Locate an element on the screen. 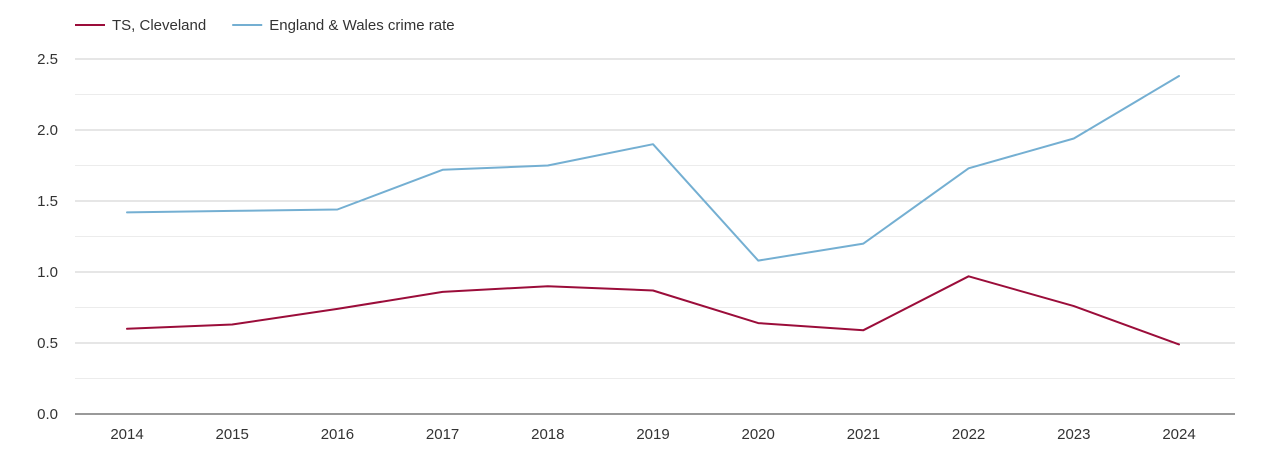 This screenshot has height=450, width=1270. x-tick-label: 2024 is located at coordinates (1178, 434).